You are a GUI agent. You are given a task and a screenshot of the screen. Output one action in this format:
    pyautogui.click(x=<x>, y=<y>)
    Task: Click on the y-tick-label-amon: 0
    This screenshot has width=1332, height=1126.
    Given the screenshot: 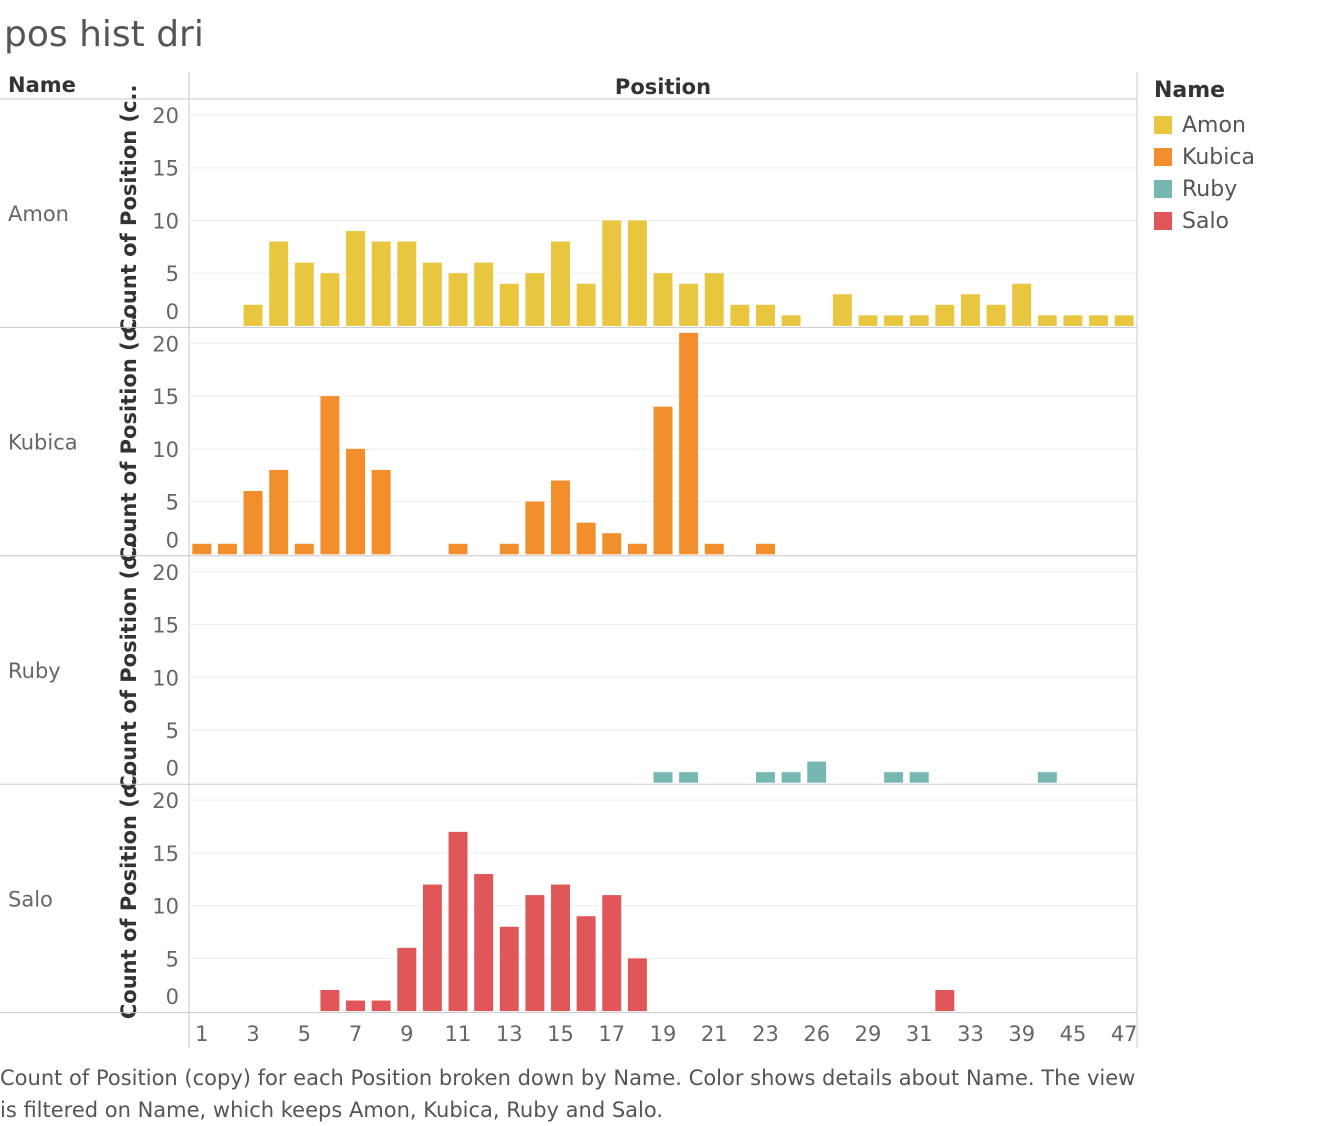 What is the action you would take?
    pyautogui.click(x=172, y=312)
    